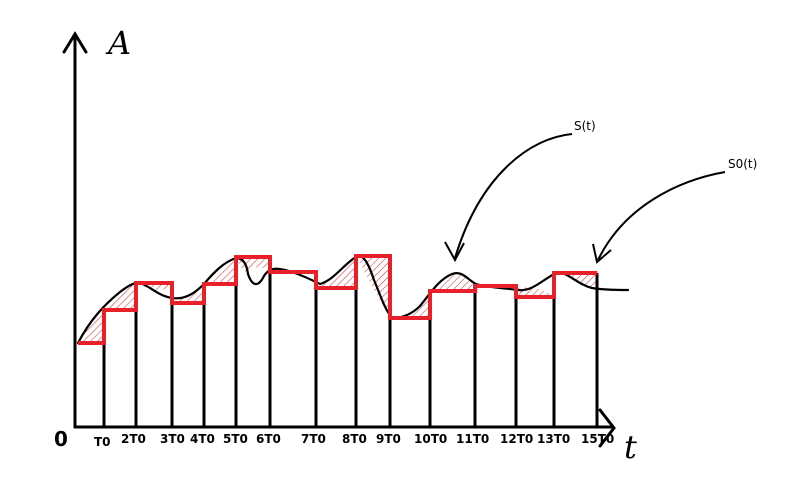 The width and height of the screenshot is (803, 486). What do you see at coordinates (235, 439) in the screenshot?
I see `tick-label: 5T0` at bounding box center [235, 439].